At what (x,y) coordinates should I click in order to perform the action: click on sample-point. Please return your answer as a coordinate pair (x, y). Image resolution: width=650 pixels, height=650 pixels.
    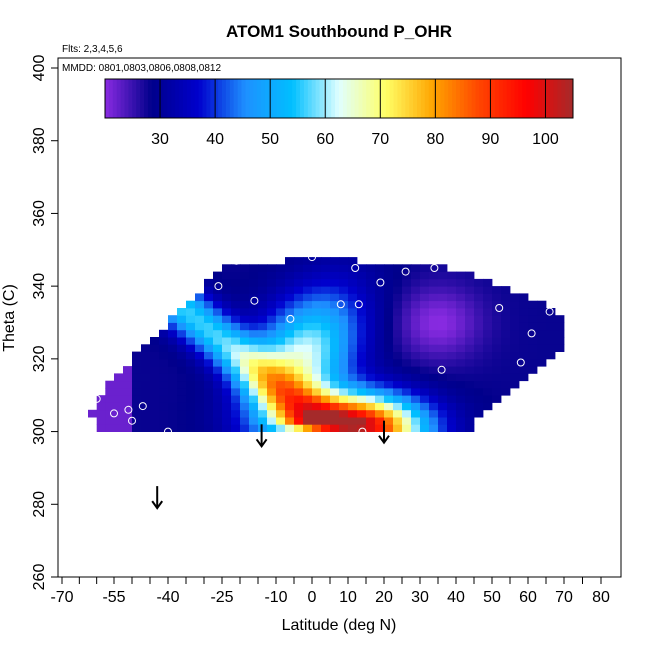
    Looking at the image, I should click on (405, 271).